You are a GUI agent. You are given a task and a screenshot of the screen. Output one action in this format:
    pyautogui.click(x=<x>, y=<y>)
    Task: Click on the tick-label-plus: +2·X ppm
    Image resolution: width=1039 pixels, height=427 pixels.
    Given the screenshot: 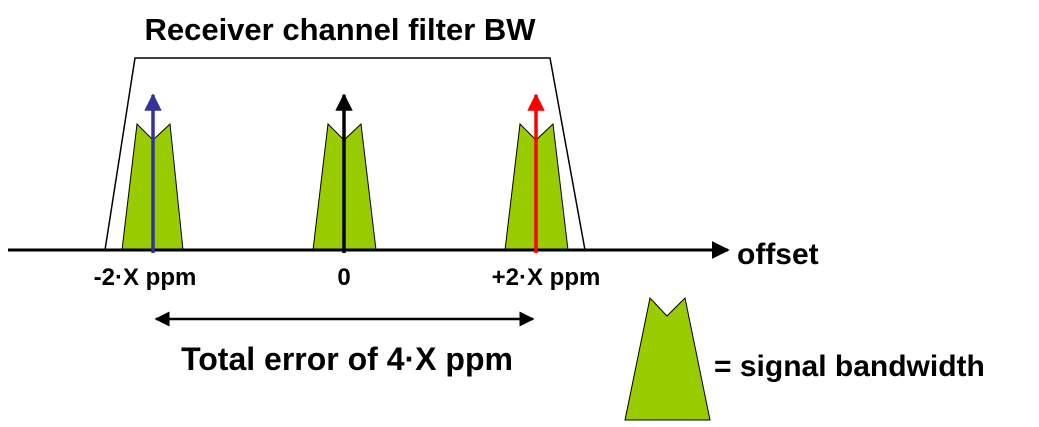 What is the action you would take?
    pyautogui.click(x=546, y=277)
    